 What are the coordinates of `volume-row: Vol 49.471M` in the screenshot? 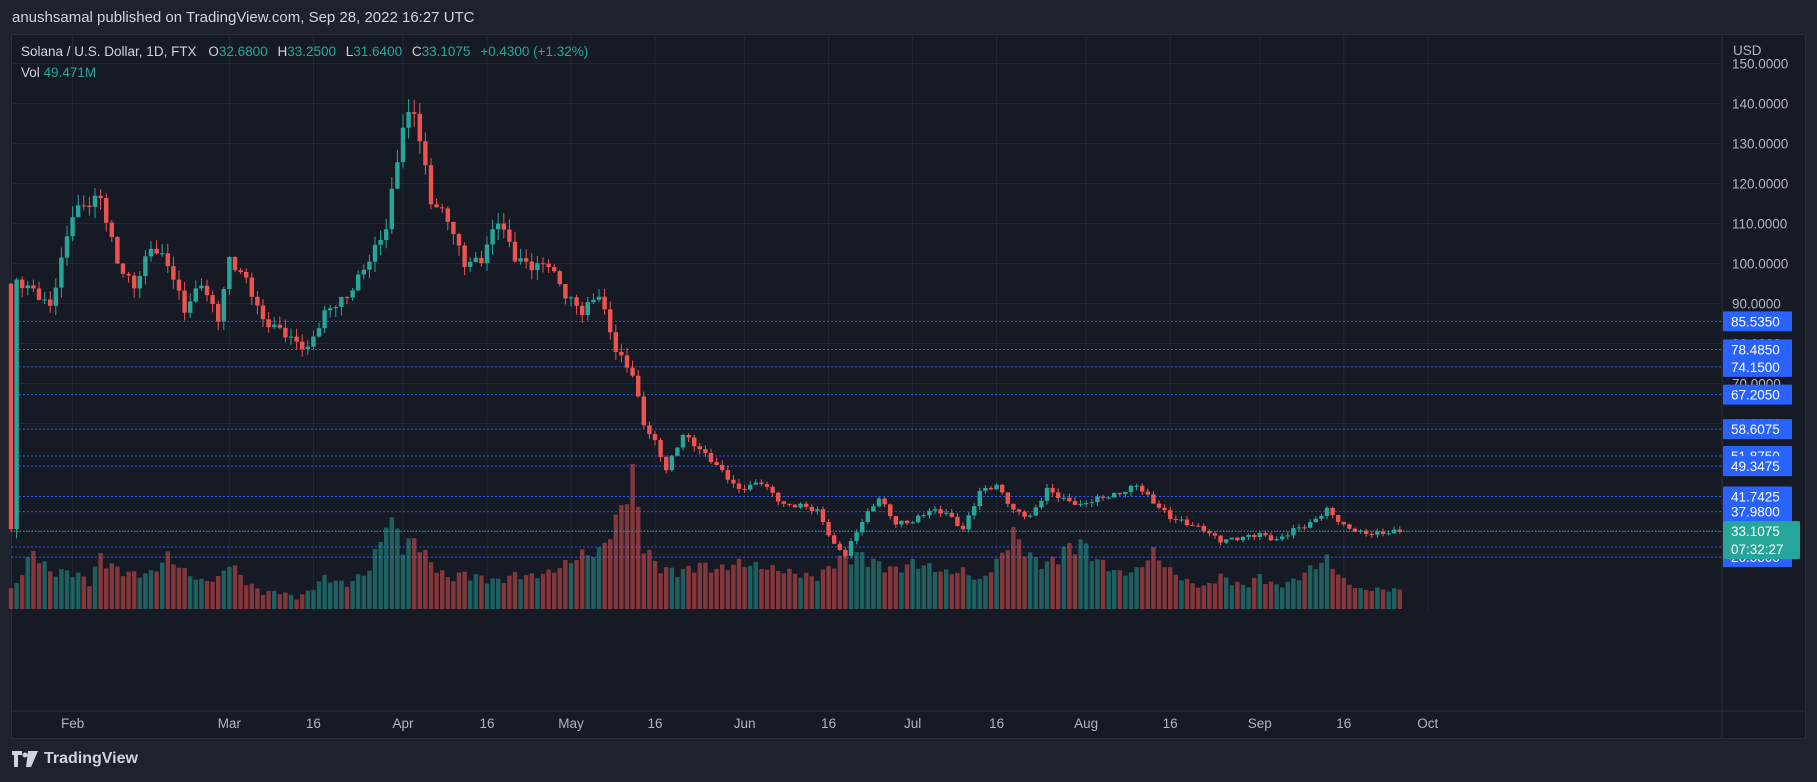 It's located at (307, 72).